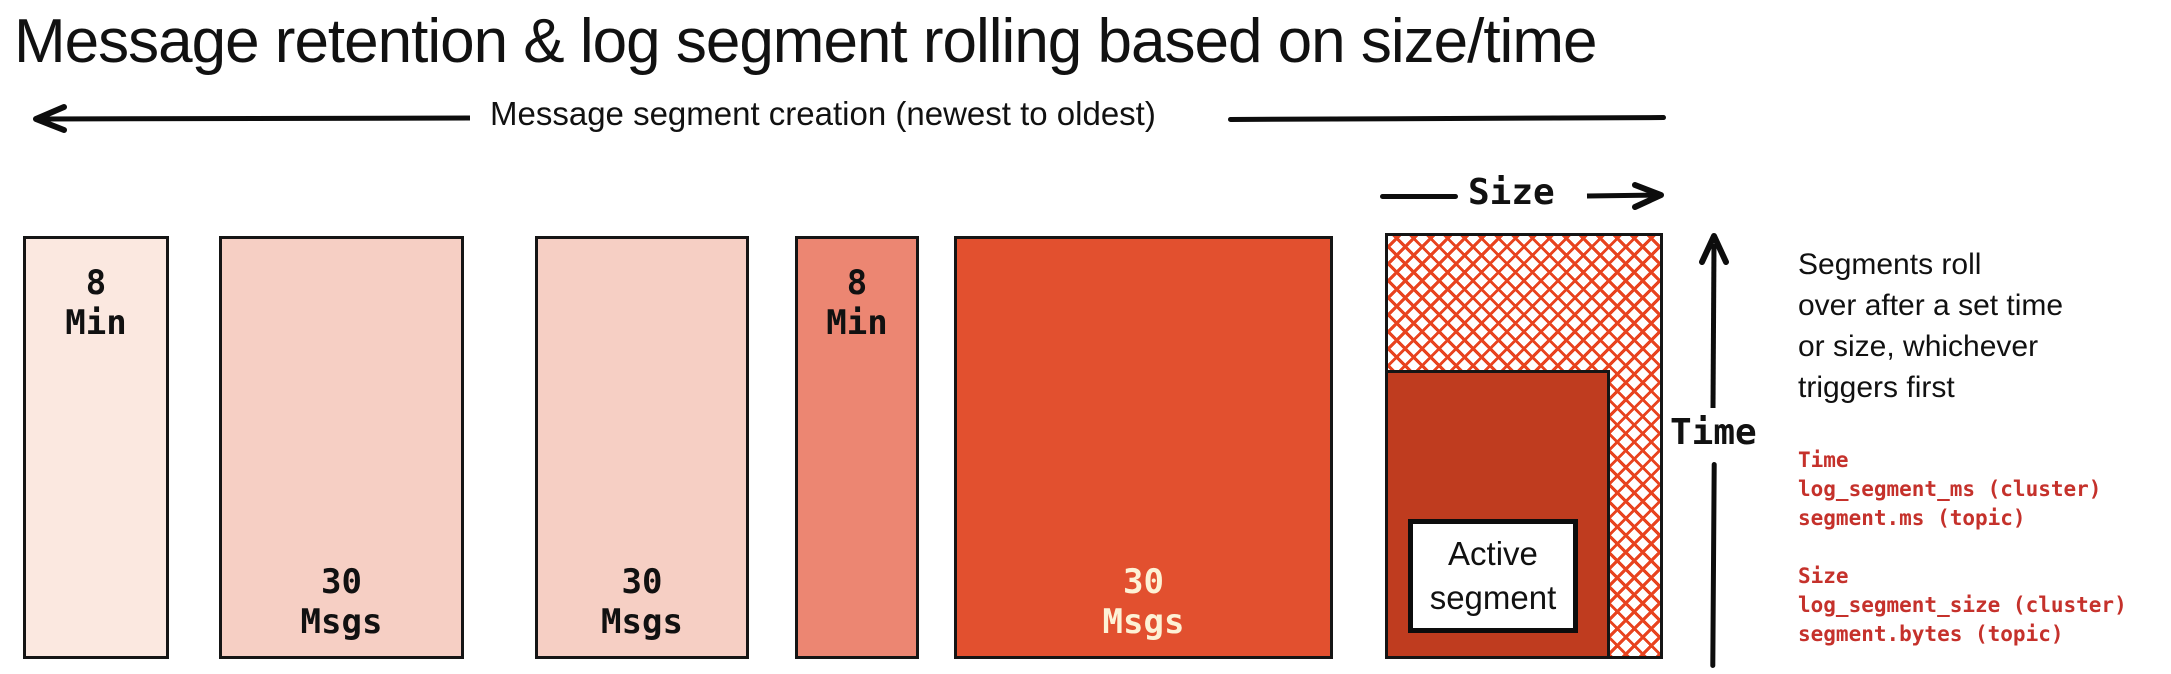  I want to click on left-arrow-icon, so click(252, 118).